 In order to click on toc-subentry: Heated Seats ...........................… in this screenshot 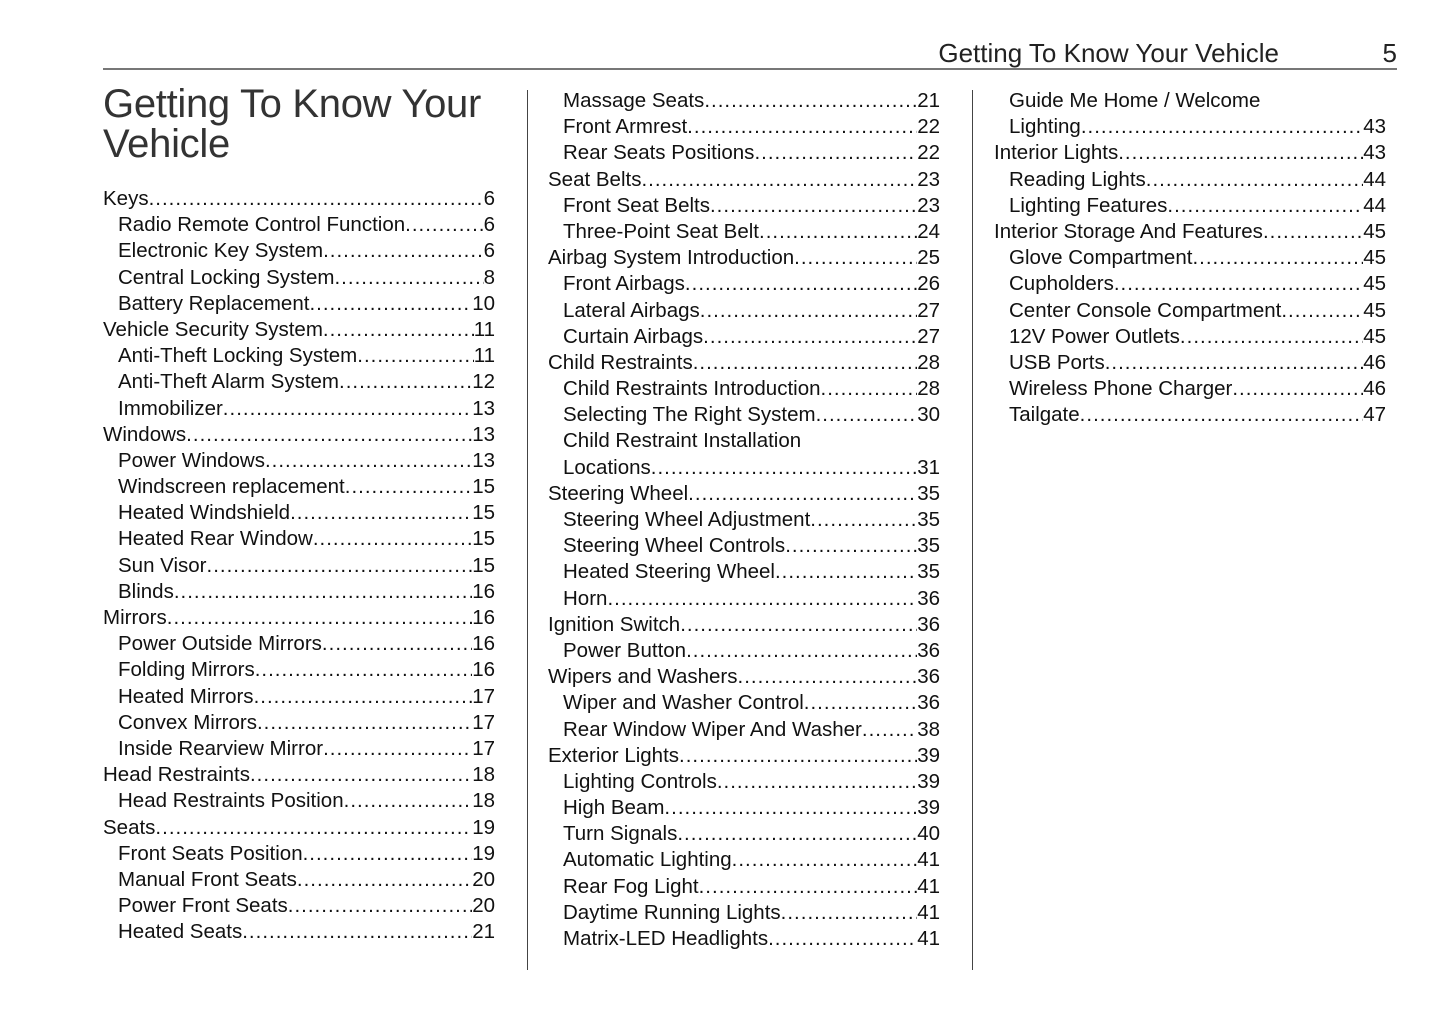, I will do `click(299, 932)`.